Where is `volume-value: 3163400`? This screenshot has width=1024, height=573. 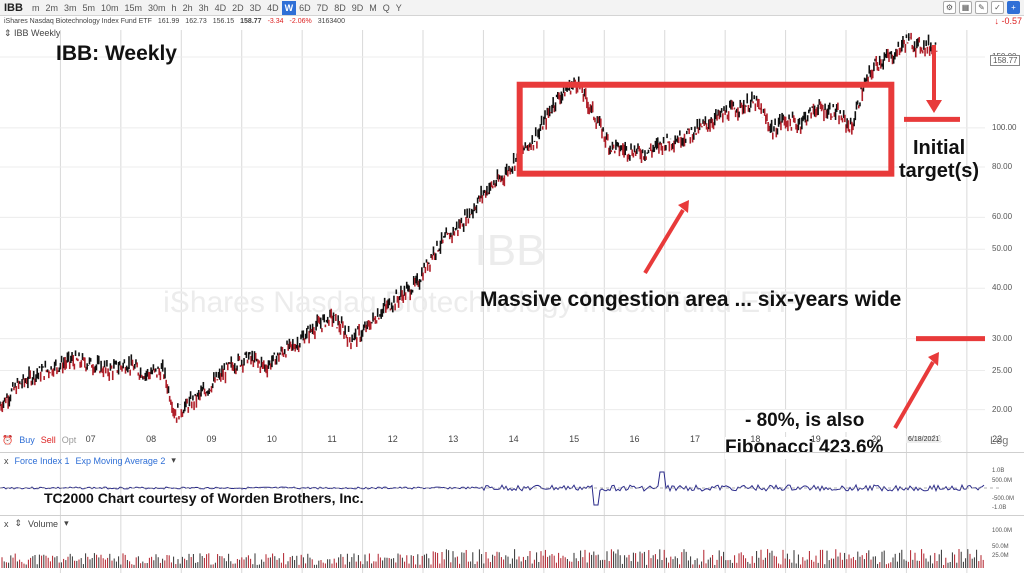
volume-value: 3163400 is located at coordinates (331, 21).